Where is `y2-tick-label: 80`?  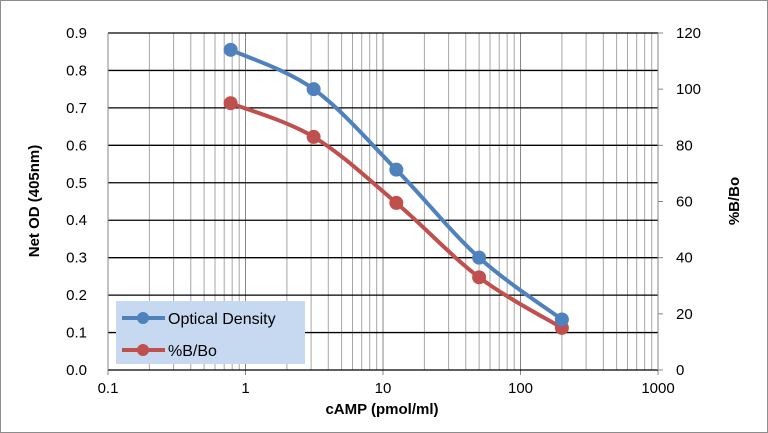
y2-tick-label: 80 is located at coordinates (684, 145).